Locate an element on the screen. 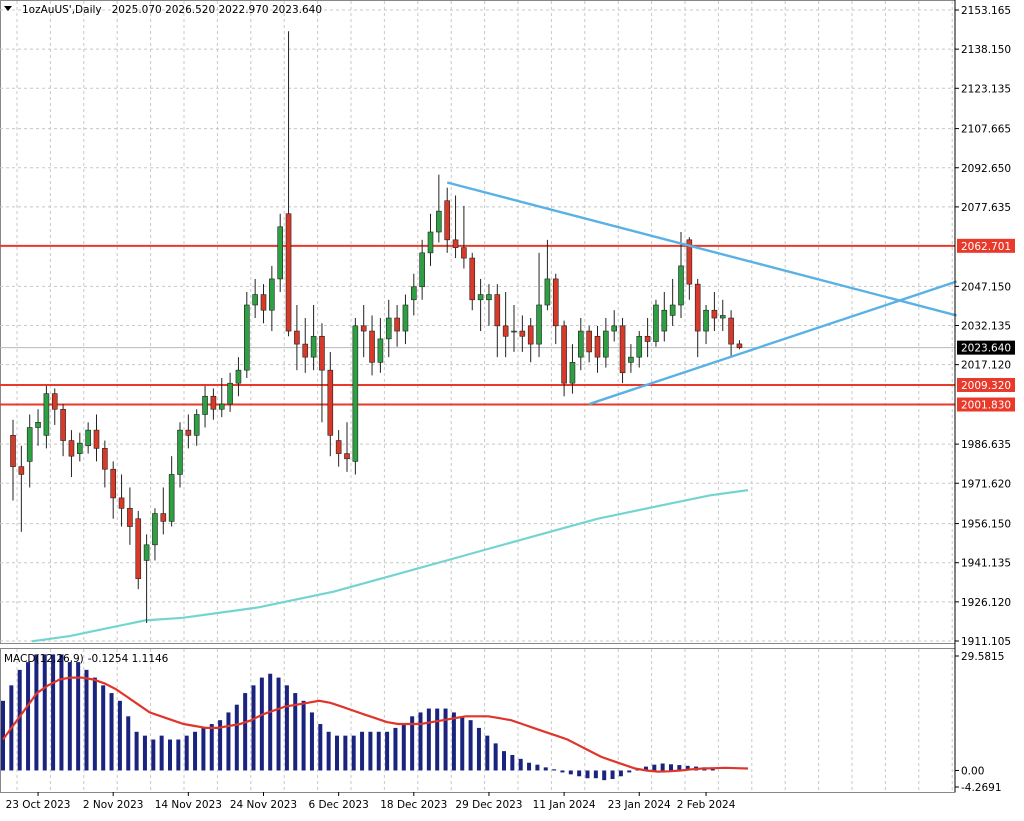  price-tick-label: 2123.135 is located at coordinates (986, 89).